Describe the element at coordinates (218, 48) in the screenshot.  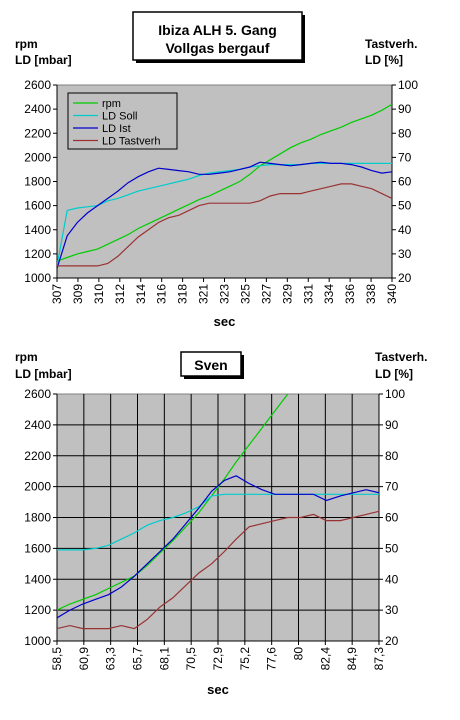
I see `chart-title: Vollgas bergauf` at that location.